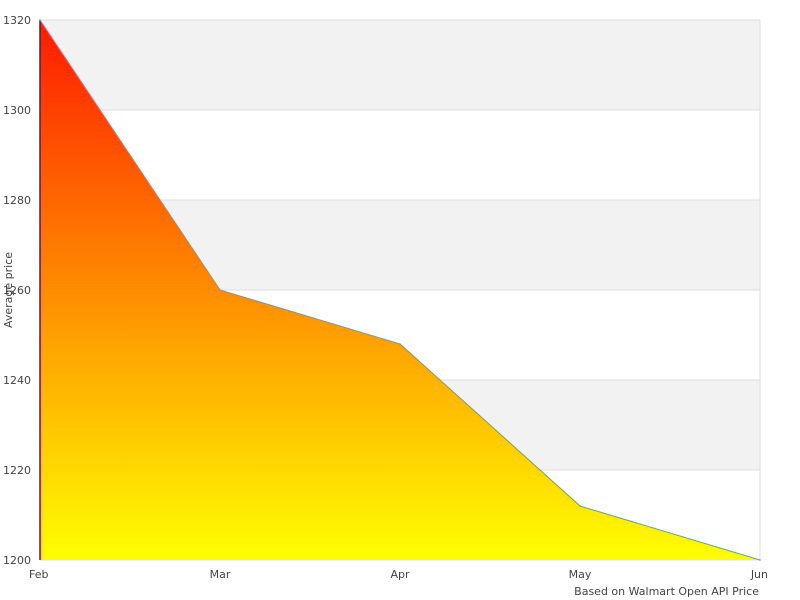 This screenshot has height=600, width=800. I want to click on x-axis-tick-labels: Feb Mar Apr May Jun, so click(398, 574).